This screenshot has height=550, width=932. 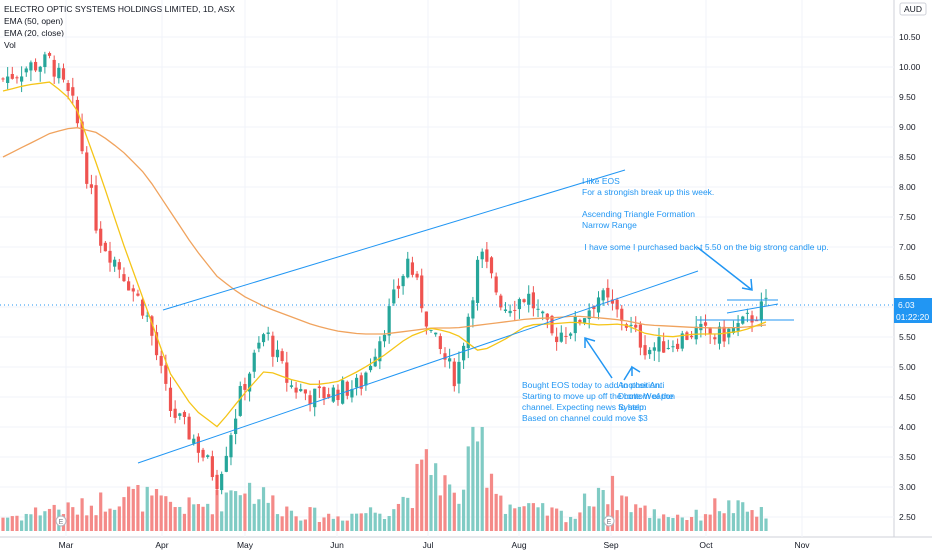 I want to click on event-marker-1: E, so click(x=61, y=521).